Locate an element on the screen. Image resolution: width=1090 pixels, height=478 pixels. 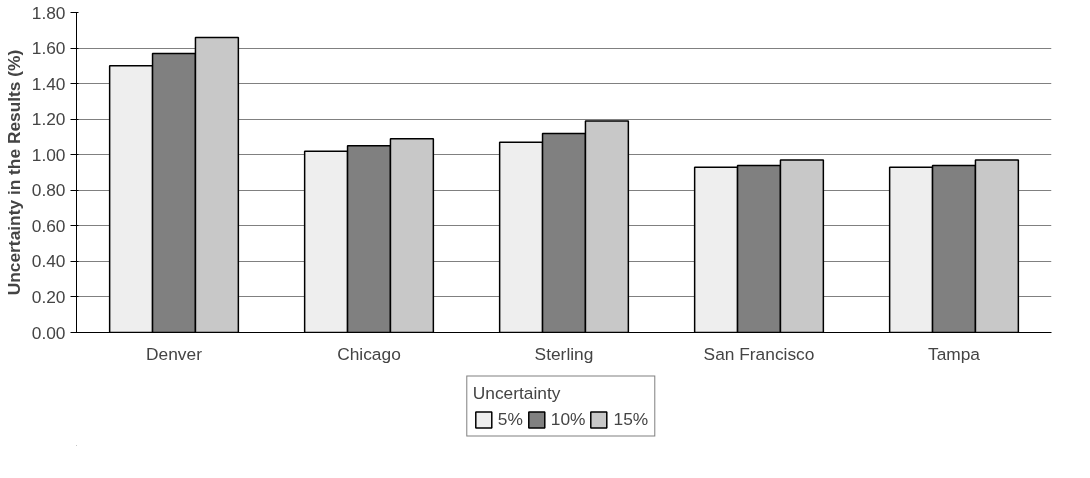
y-tick-label: 0.80 is located at coordinates (48, 190).